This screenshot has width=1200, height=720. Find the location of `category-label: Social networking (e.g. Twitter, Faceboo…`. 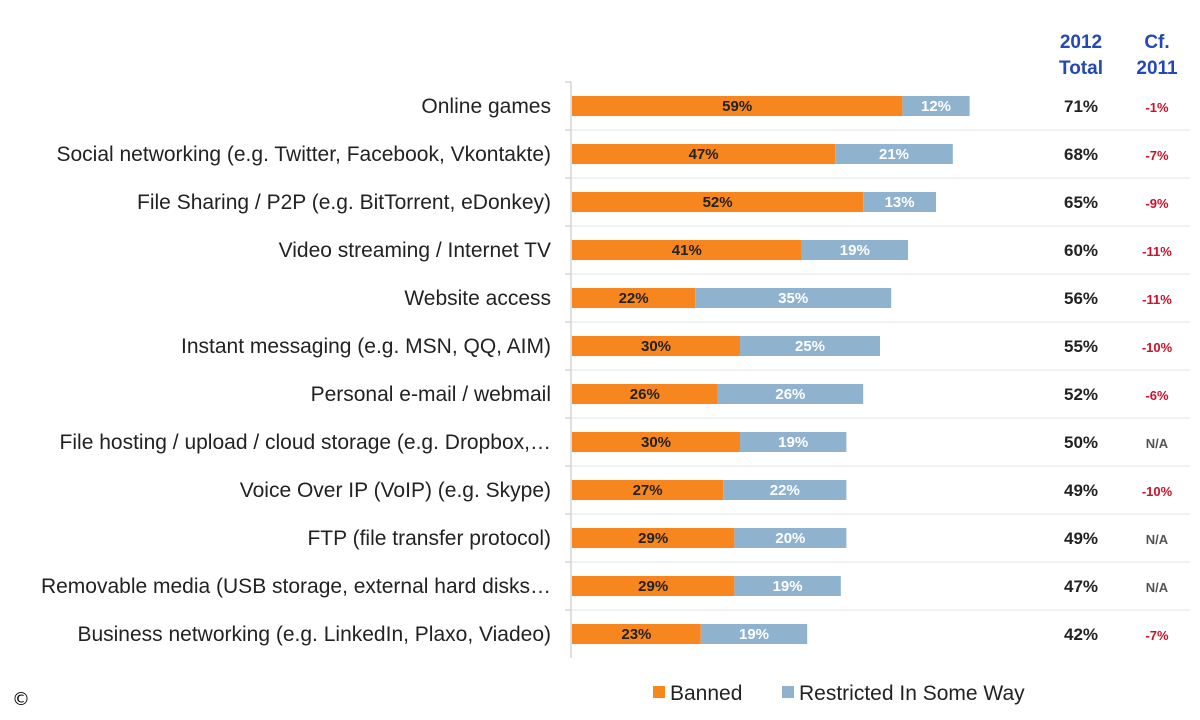

category-label: Social networking (e.g. Twitter, Faceboo… is located at coordinates (303, 154).